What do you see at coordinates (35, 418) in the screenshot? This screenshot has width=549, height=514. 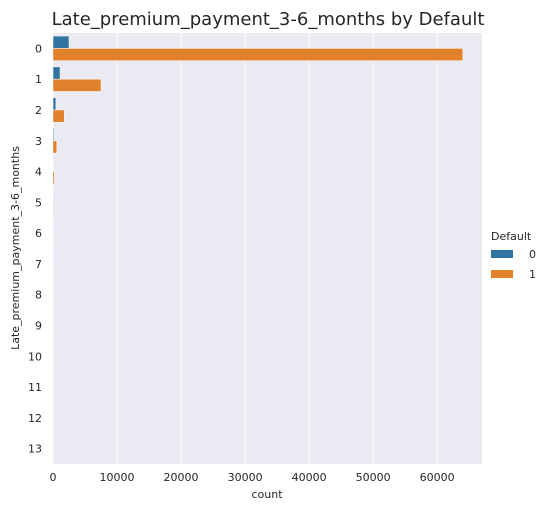 I see `y-tick-label-12: 12` at bounding box center [35, 418].